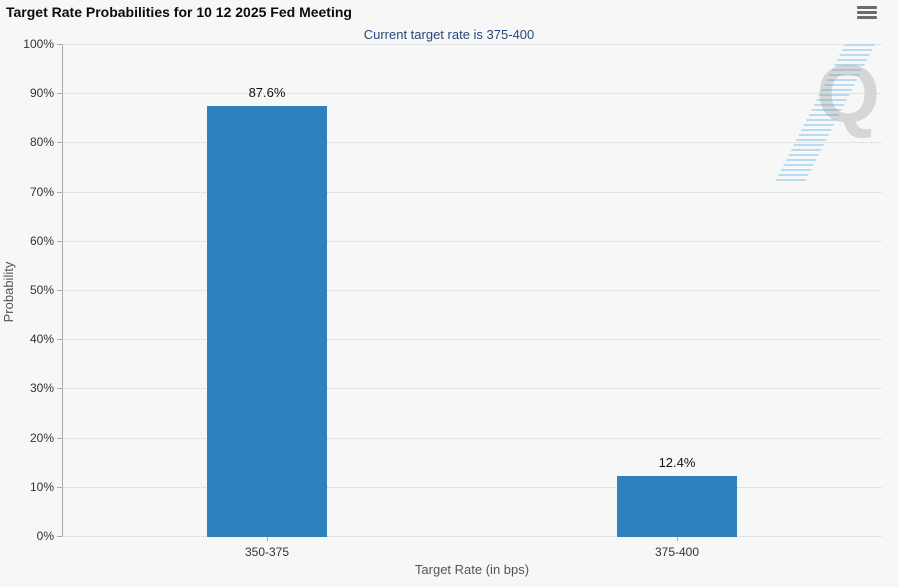 This screenshot has height=587, width=898. Describe the element at coordinates (41, 241) in the screenshot. I see `y-tick-label: 60%` at that location.